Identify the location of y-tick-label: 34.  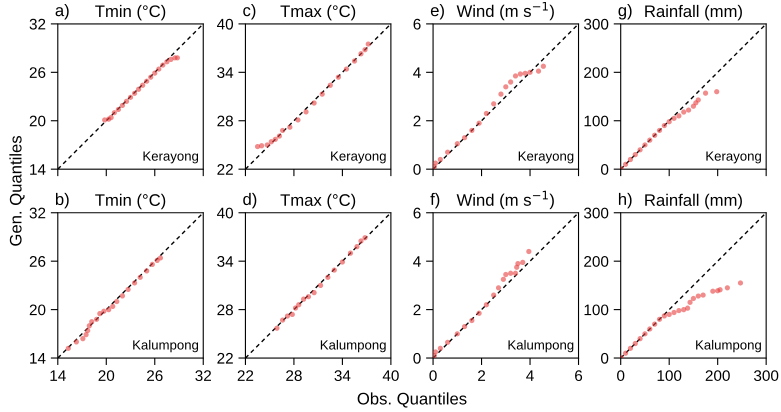
(225, 261).